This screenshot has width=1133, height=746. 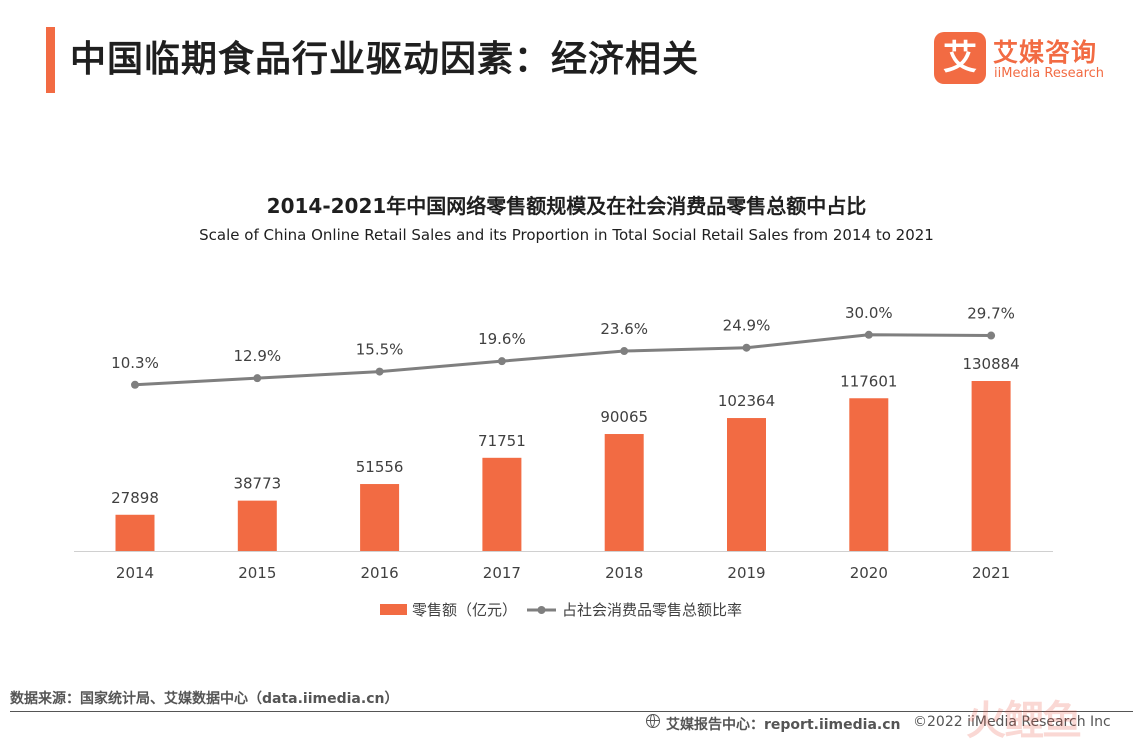 I want to click on ratio-point-2014, so click(x=135, y=384).